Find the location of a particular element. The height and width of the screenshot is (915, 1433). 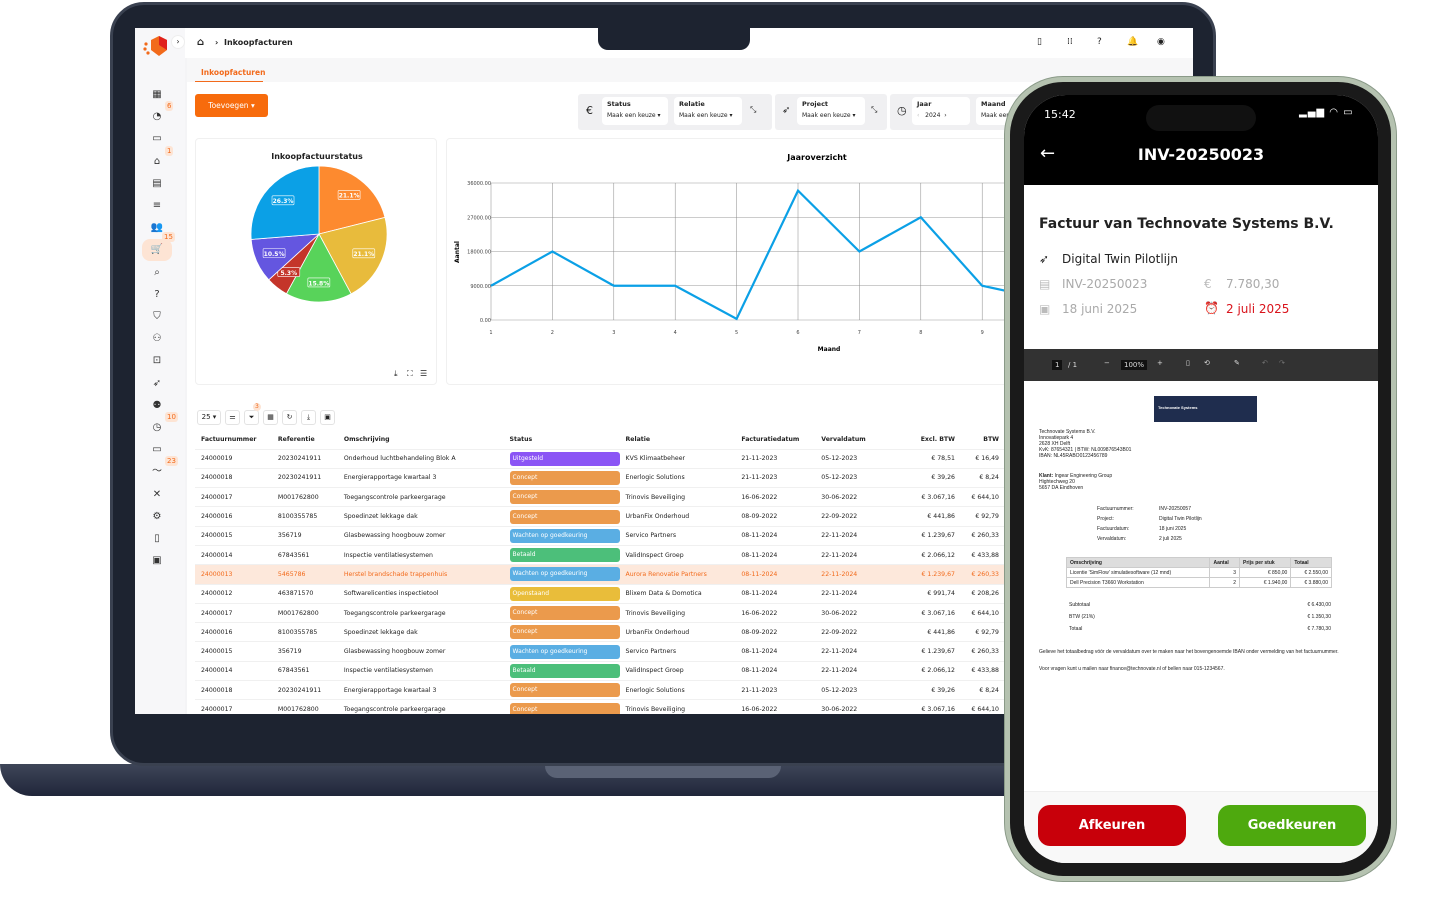

page-size-select: 25 ▾ is located at coordinates (209, 417).